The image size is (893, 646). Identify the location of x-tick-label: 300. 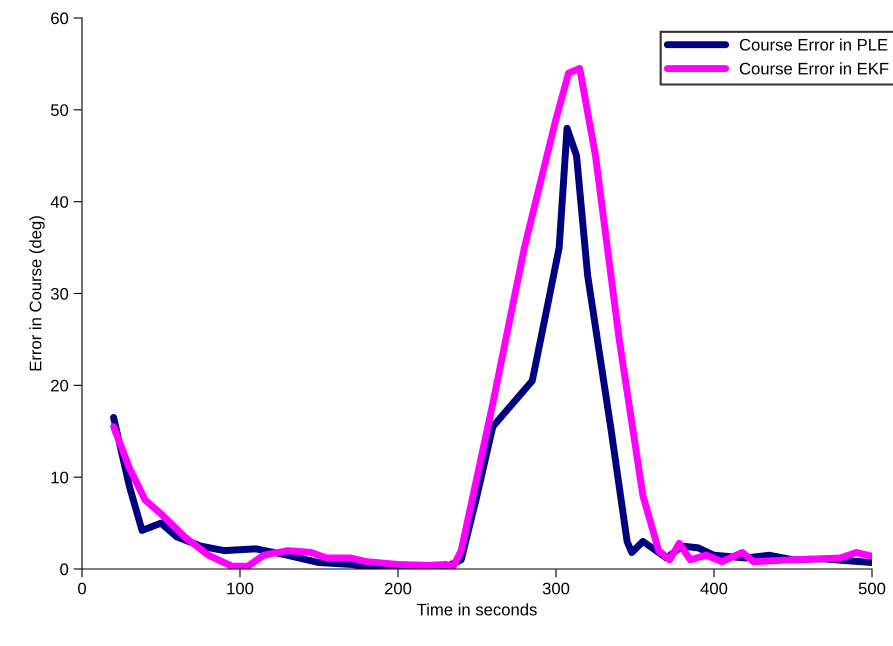
(556, 588).